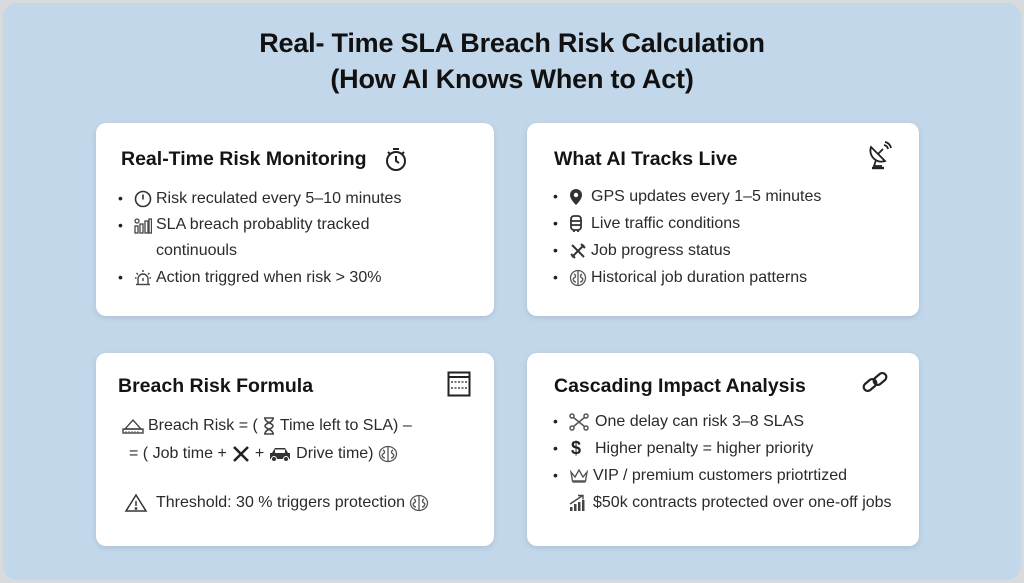  Describe the element at coordinates (646, 159) in the screenshot. I see `card-title: What AI Tracks Live` at that location.